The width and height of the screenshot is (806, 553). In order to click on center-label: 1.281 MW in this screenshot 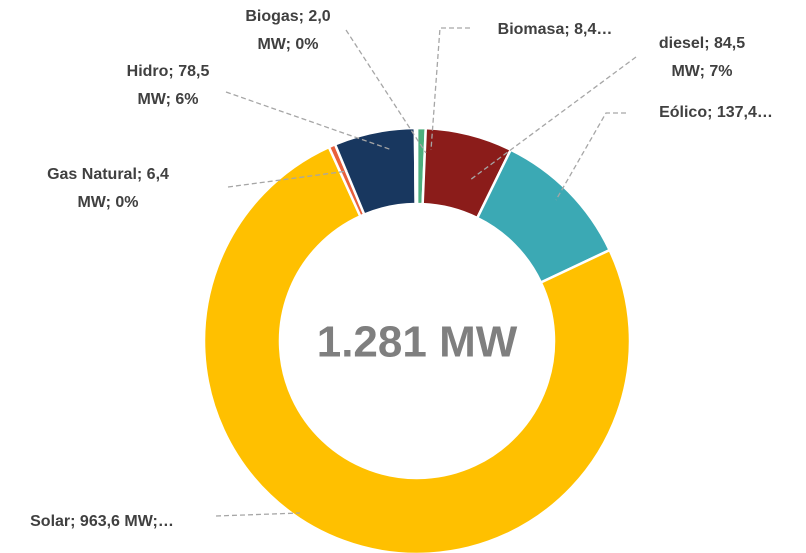, I will do `click(417, 342)`.